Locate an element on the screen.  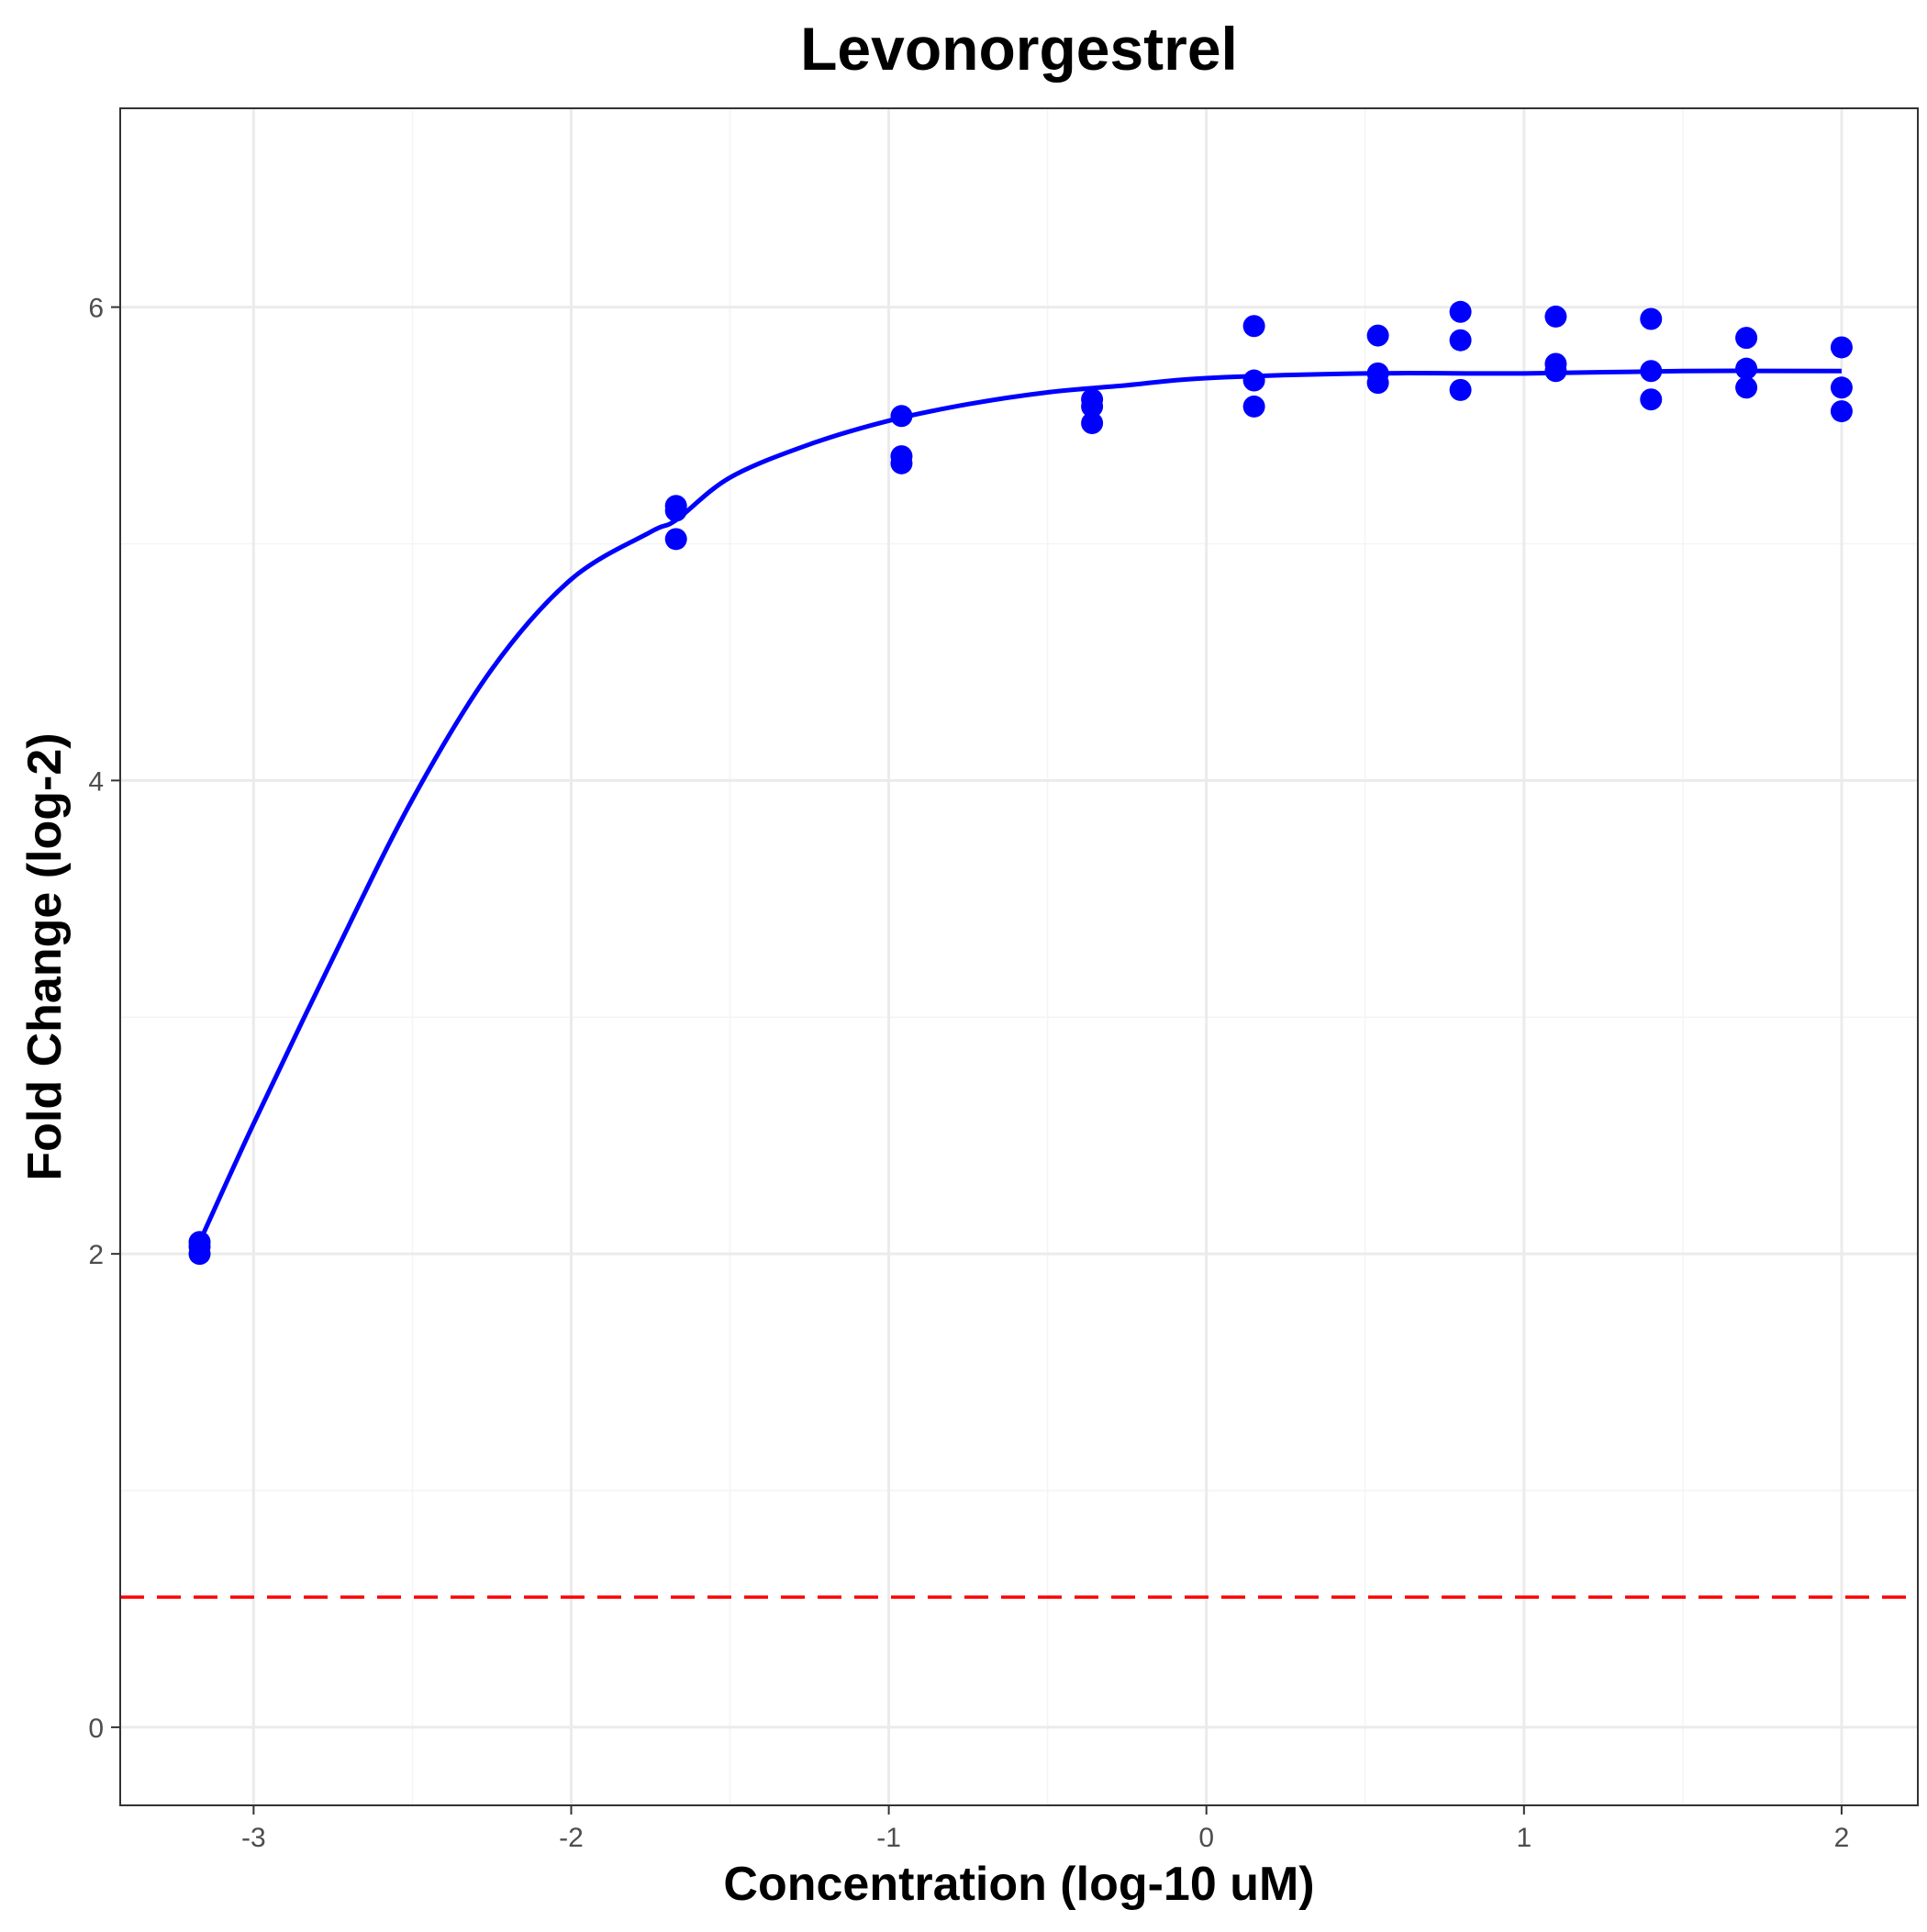
x-tick-label: 0 is located at coordinates (1206, 1838).